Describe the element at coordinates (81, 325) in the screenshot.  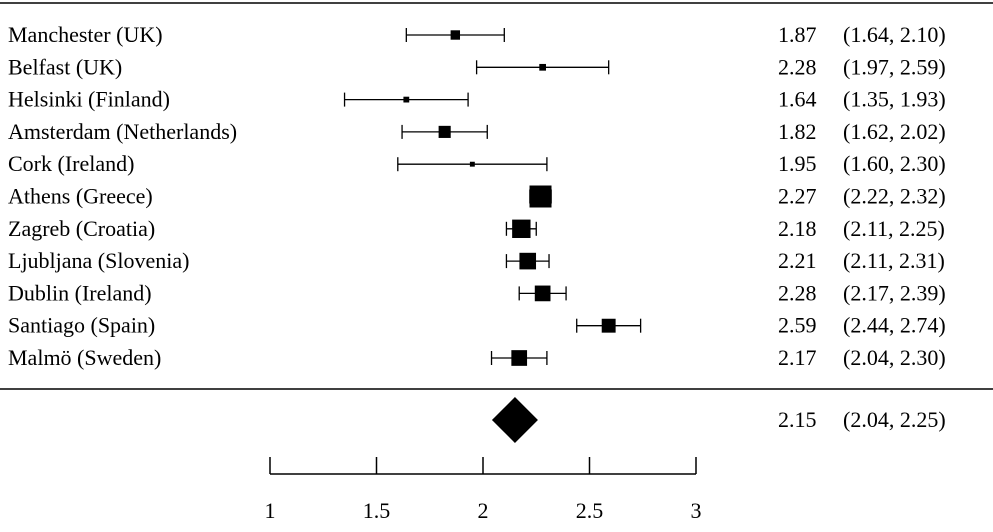
I see `study-label: Santiago (Spain)` at that location.